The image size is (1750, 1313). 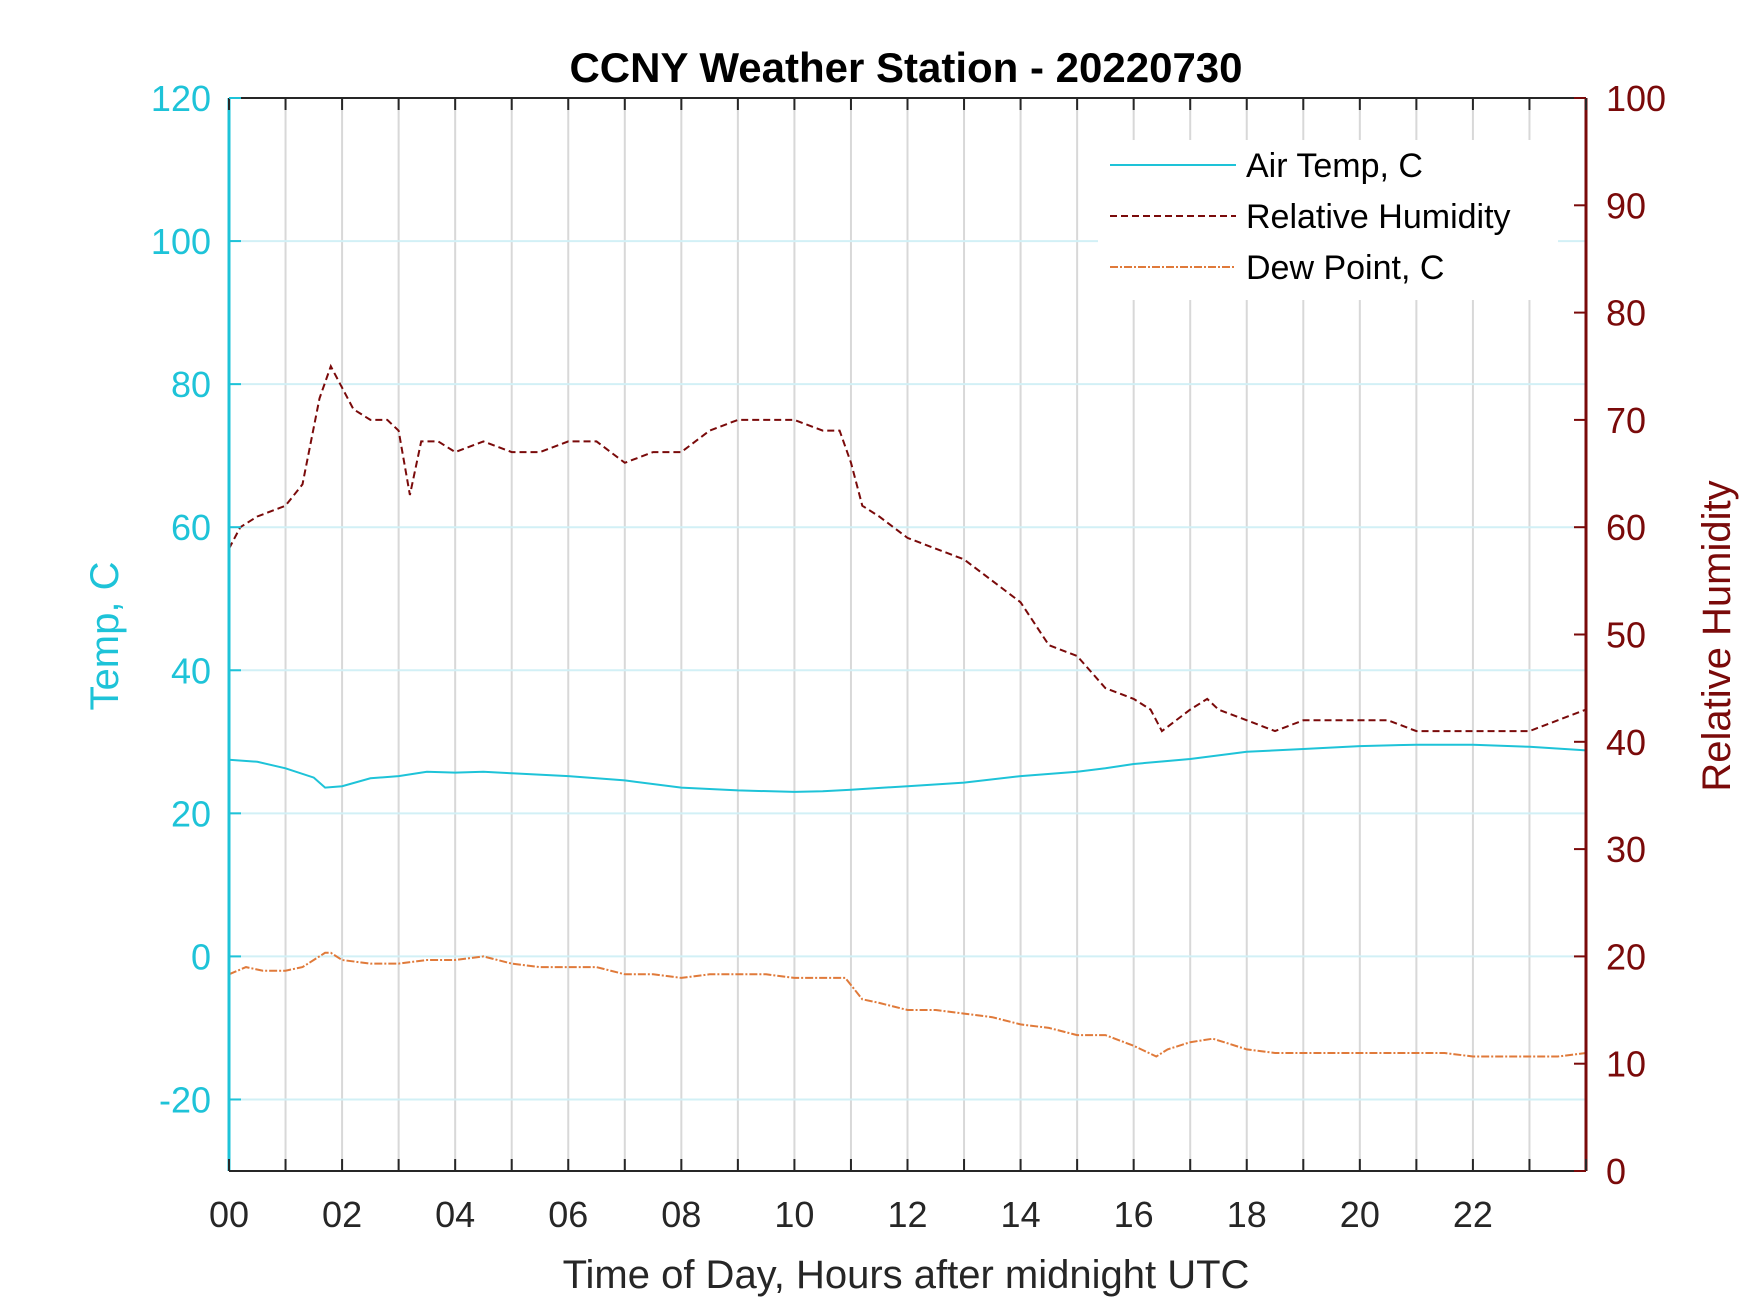 What do you see at coordinates (681, 1214) in the screenshot?
I see `x-tick-label: 08` at bounding box center [681, 1214].